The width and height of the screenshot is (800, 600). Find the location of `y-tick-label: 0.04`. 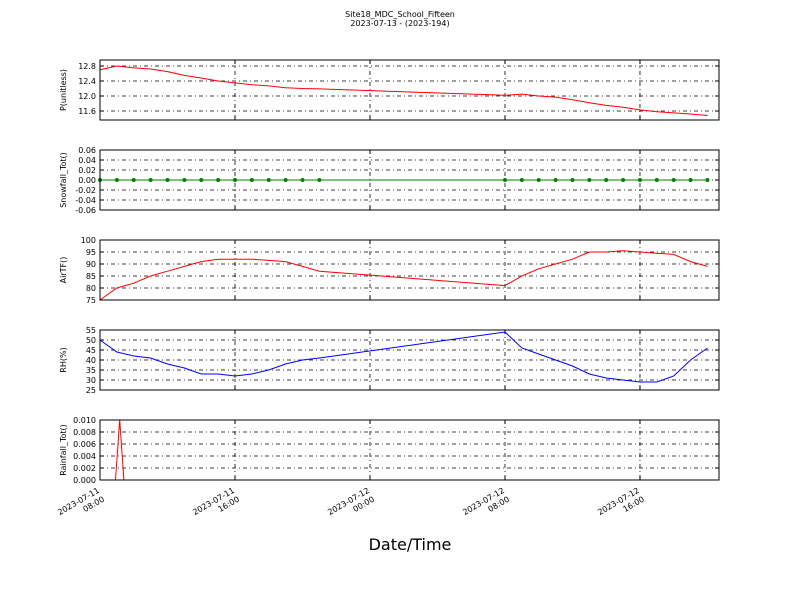

y-tick-label: 0.04 is located at coordinates (87, 160).